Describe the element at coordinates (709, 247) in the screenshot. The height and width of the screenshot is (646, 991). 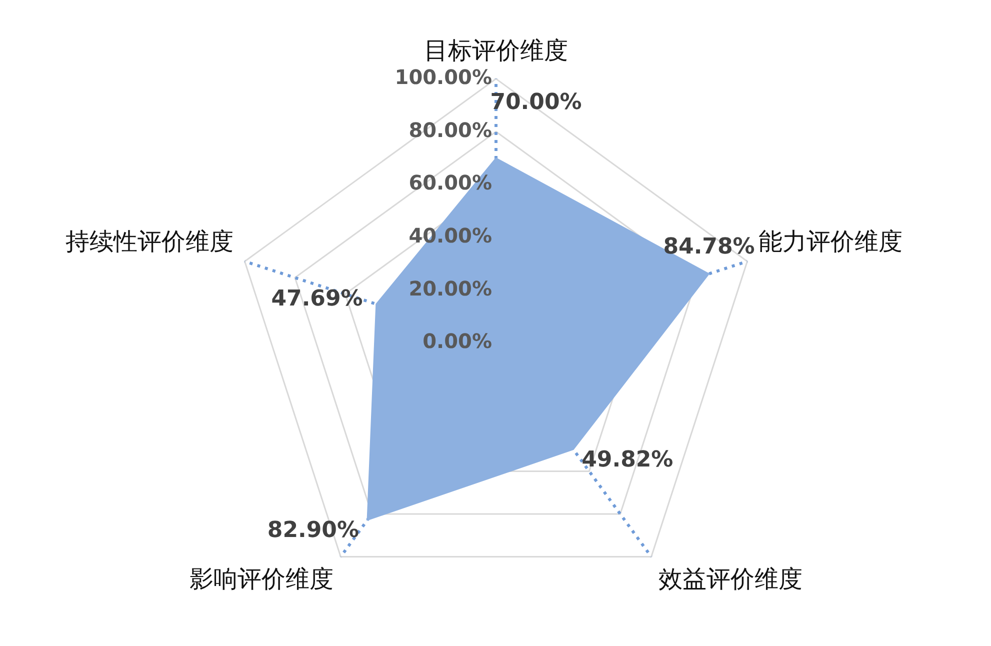
I see `data-label: 84.78%` at that location.